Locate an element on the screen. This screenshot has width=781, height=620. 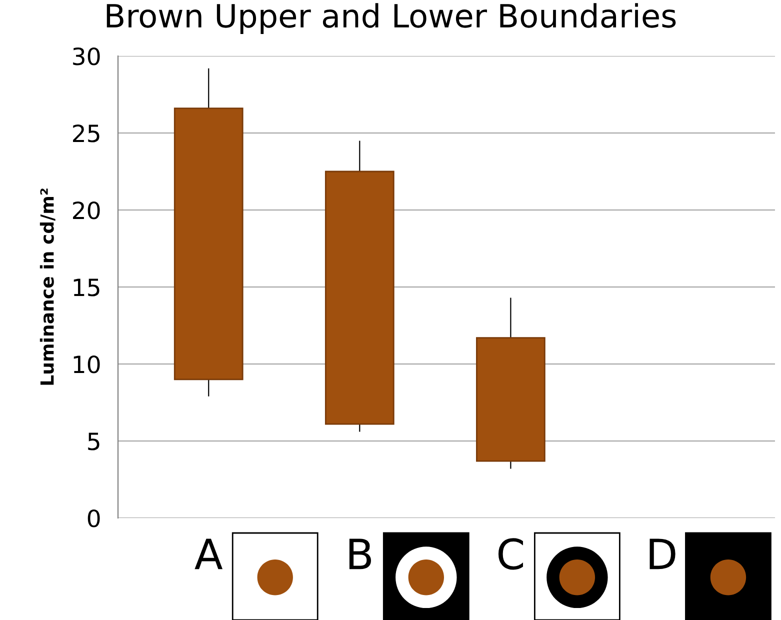
y-tick-label: 15 is located at coordinates (87, 287).